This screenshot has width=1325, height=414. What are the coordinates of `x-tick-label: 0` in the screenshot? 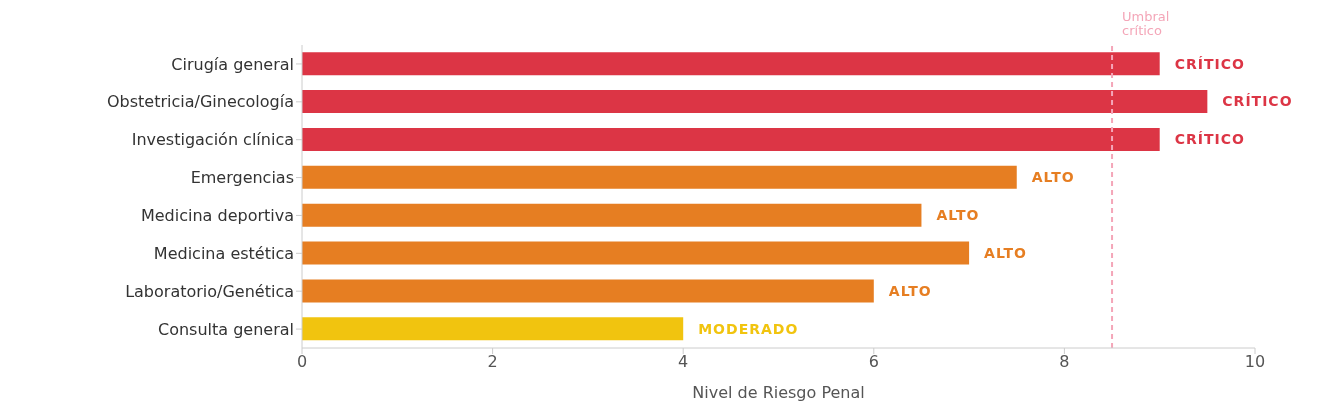 It's located at (302, 362).